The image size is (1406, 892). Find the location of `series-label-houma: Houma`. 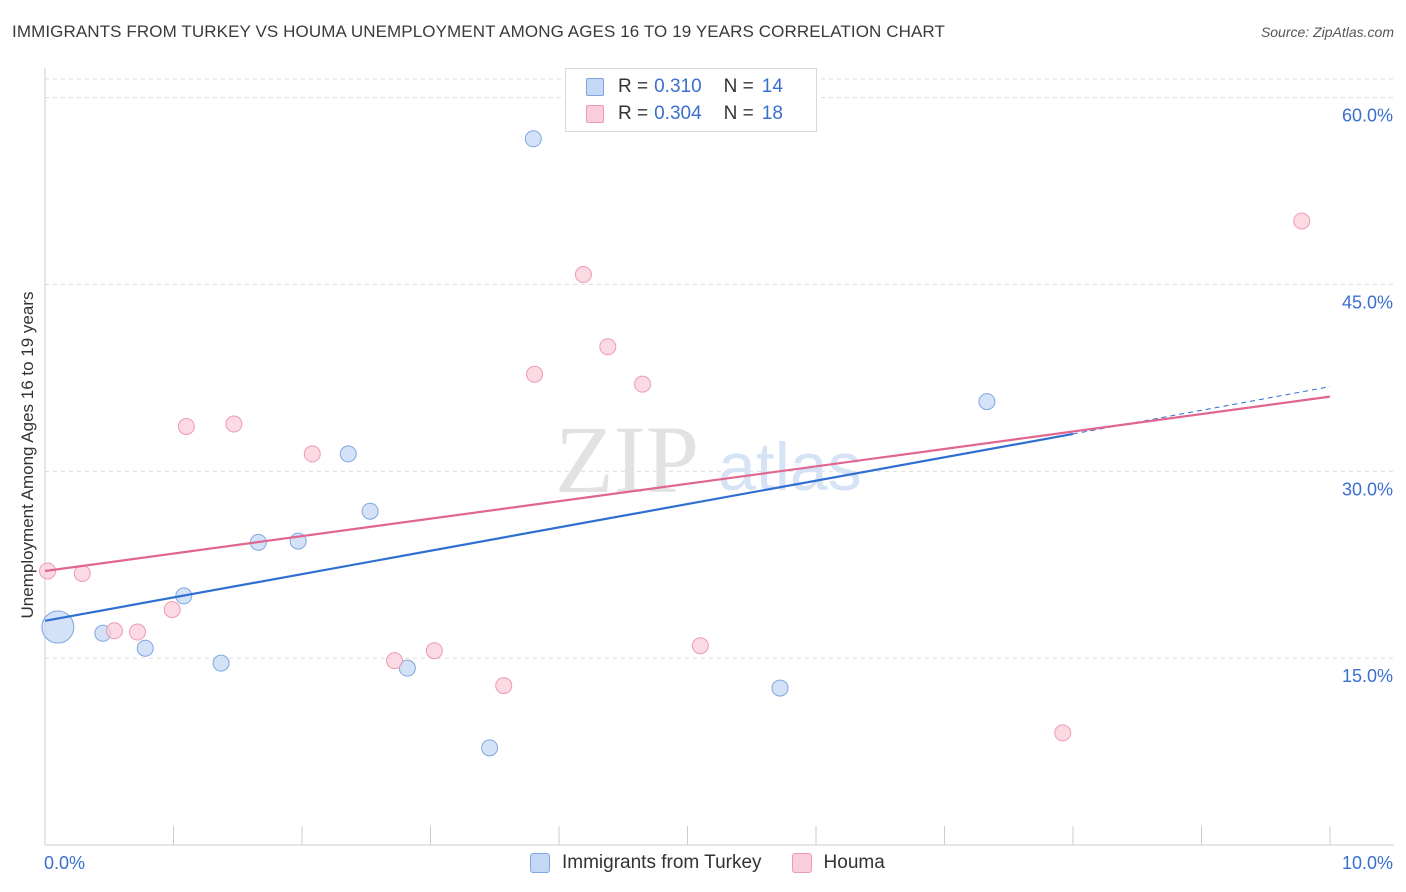

series-label-houma: Houma is located at coordinates (854, 862).